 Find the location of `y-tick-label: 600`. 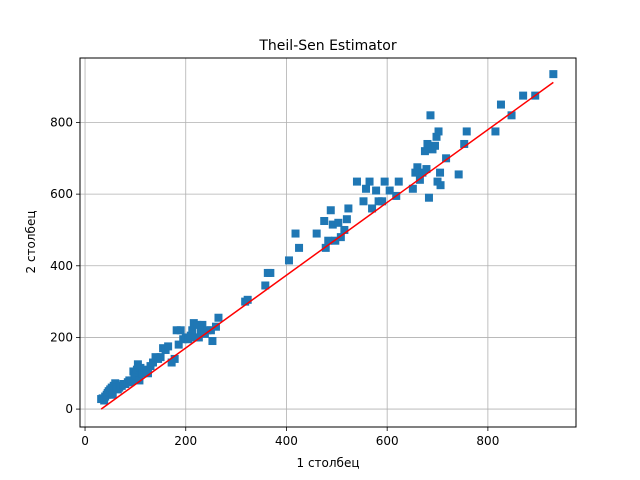

y-tick-label: 600 is located at coordinates (61, 194).